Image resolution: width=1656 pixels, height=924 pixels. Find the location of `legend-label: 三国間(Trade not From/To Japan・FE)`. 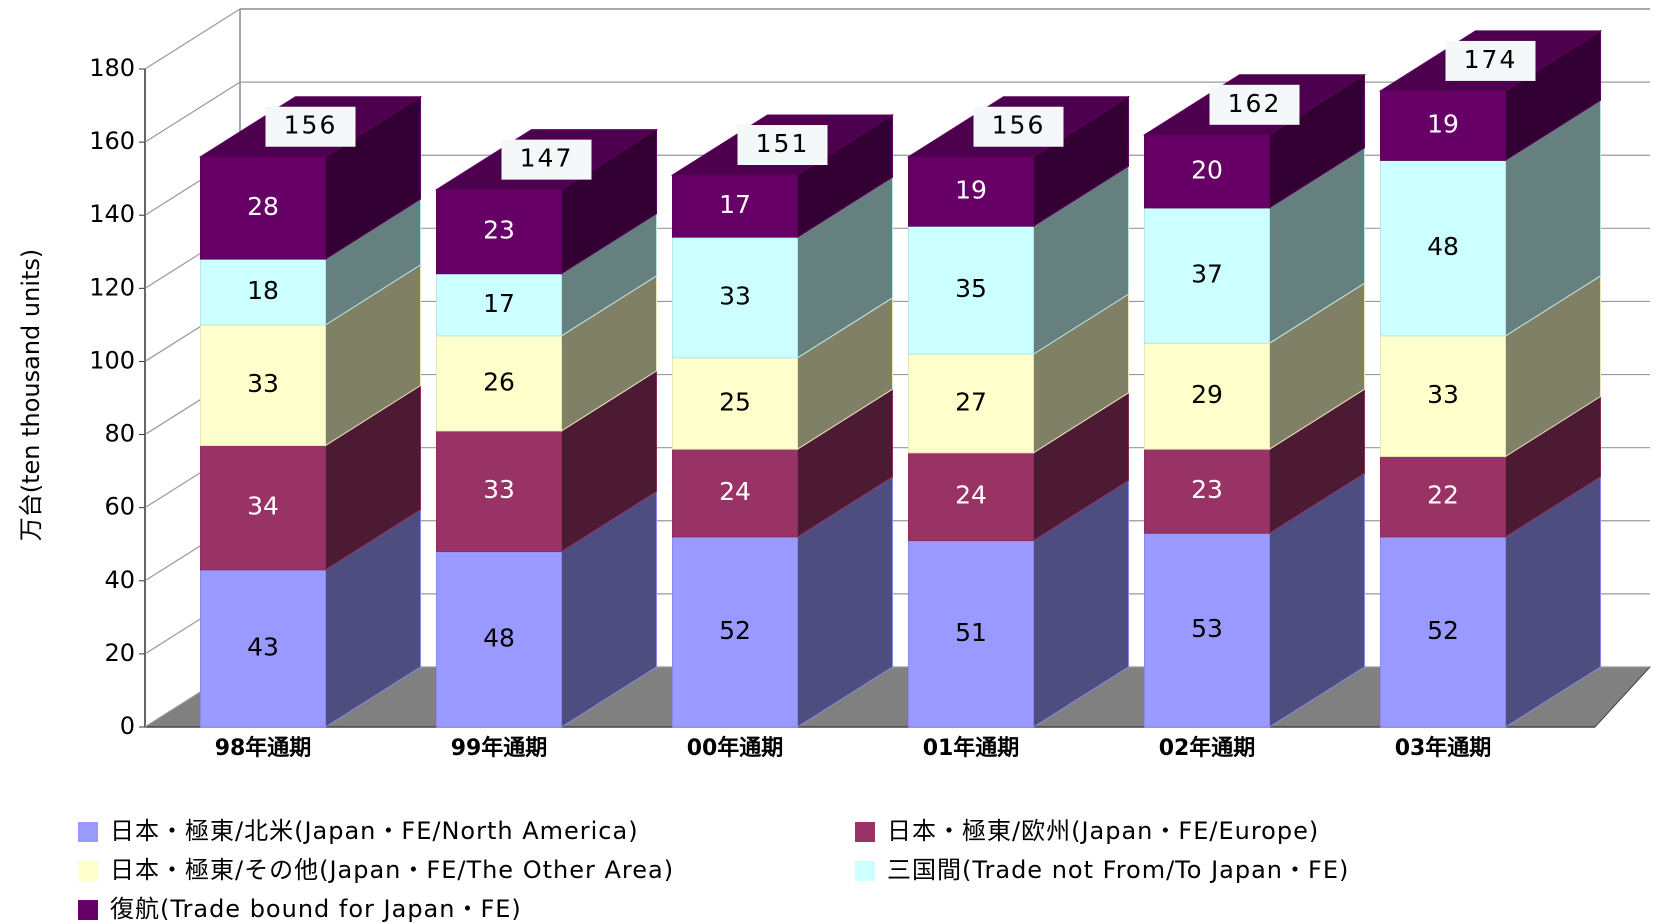

legend-label: 三国間(Trade not From/To Japan・FE) is located at coordinates (1118, 870).